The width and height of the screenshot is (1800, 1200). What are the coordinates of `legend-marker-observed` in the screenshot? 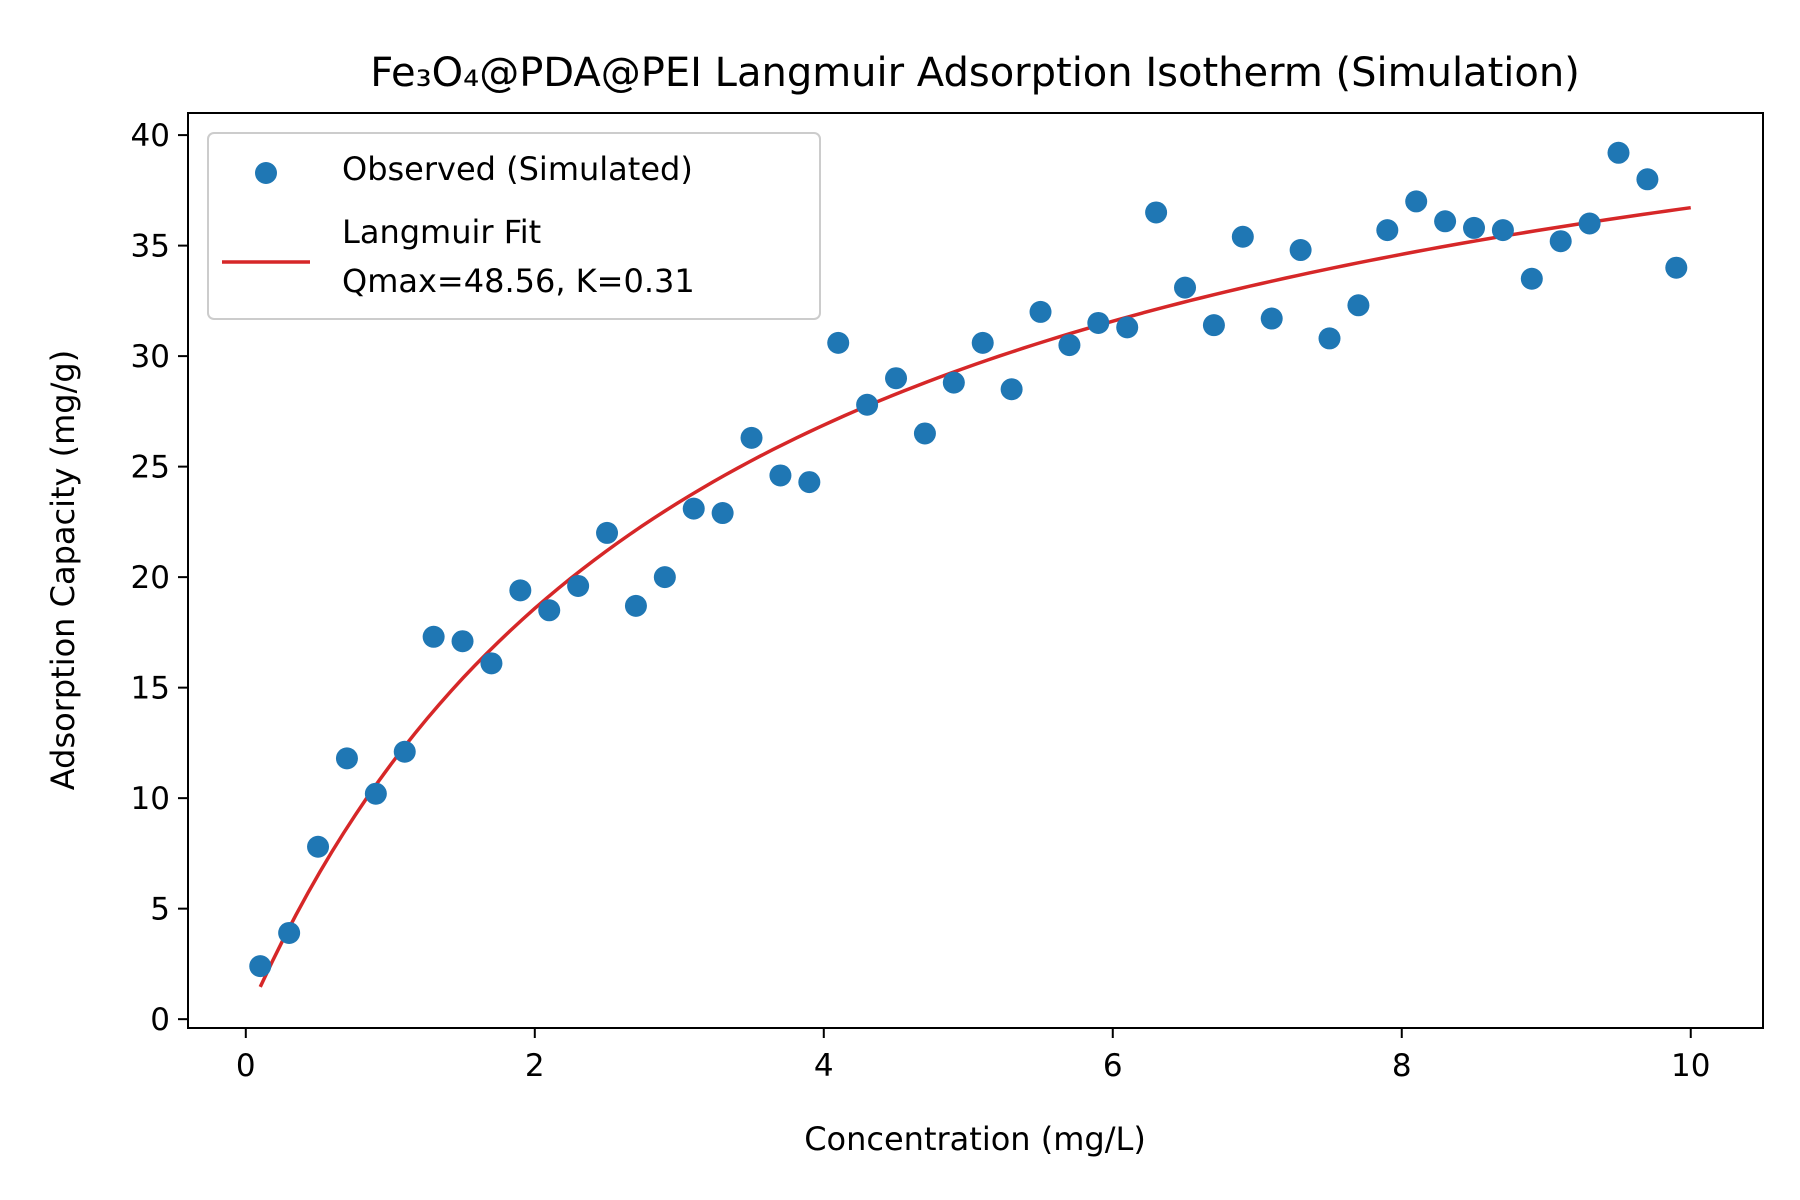 It's located at (266, 173).